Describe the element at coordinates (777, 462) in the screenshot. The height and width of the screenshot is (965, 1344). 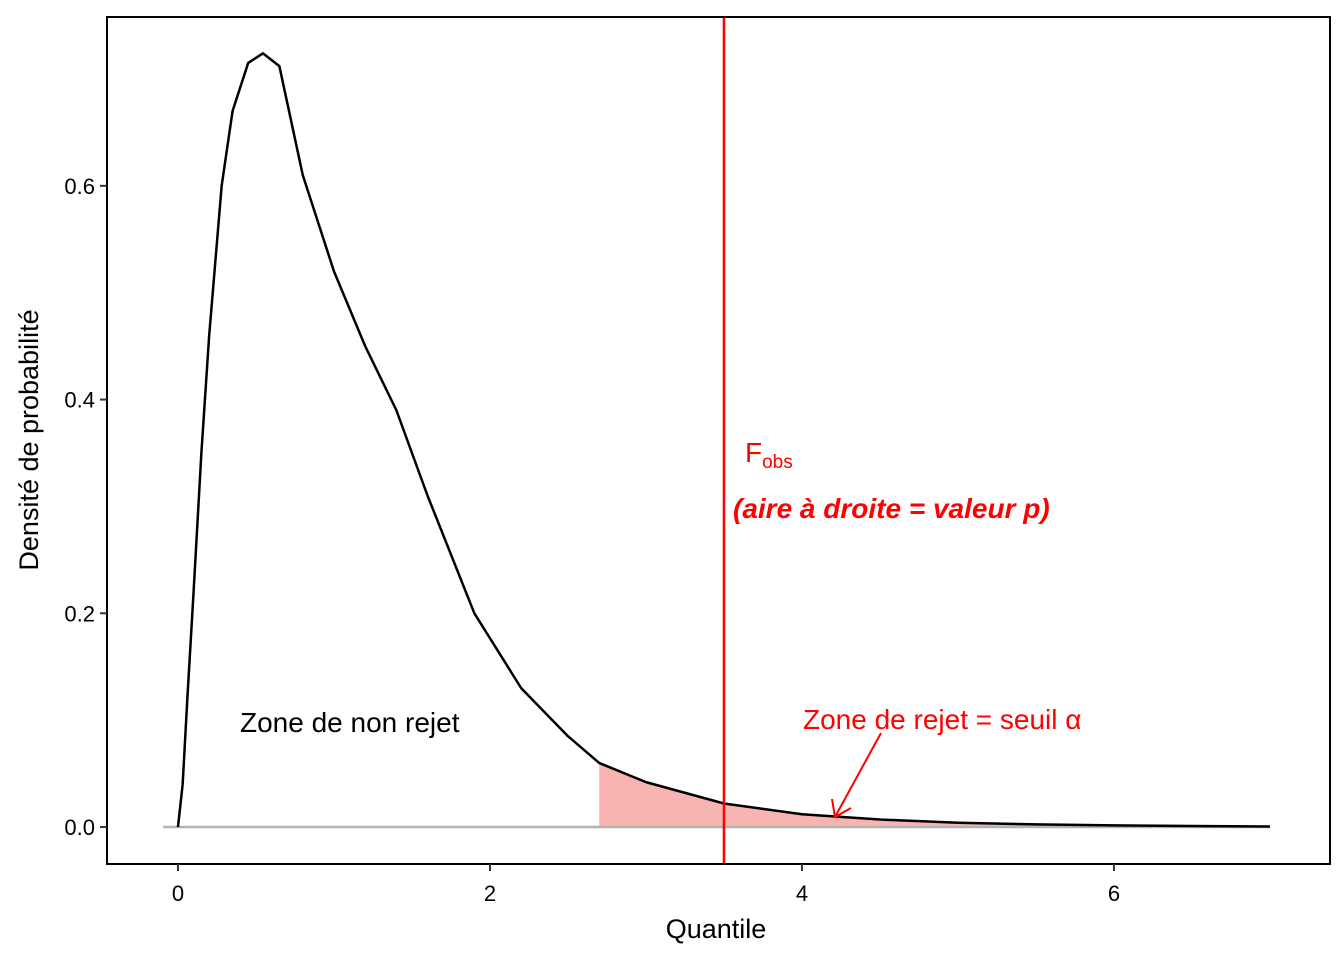
I see `annotation: obs` at that location.